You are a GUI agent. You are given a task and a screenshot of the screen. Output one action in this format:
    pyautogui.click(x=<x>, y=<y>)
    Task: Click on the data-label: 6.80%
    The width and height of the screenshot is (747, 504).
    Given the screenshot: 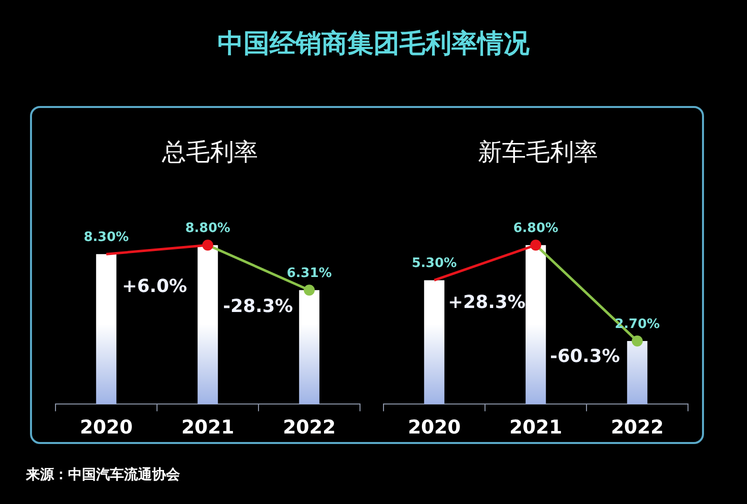 What is the action you would take?
    pyautogui.click(x=535, y=228)
    